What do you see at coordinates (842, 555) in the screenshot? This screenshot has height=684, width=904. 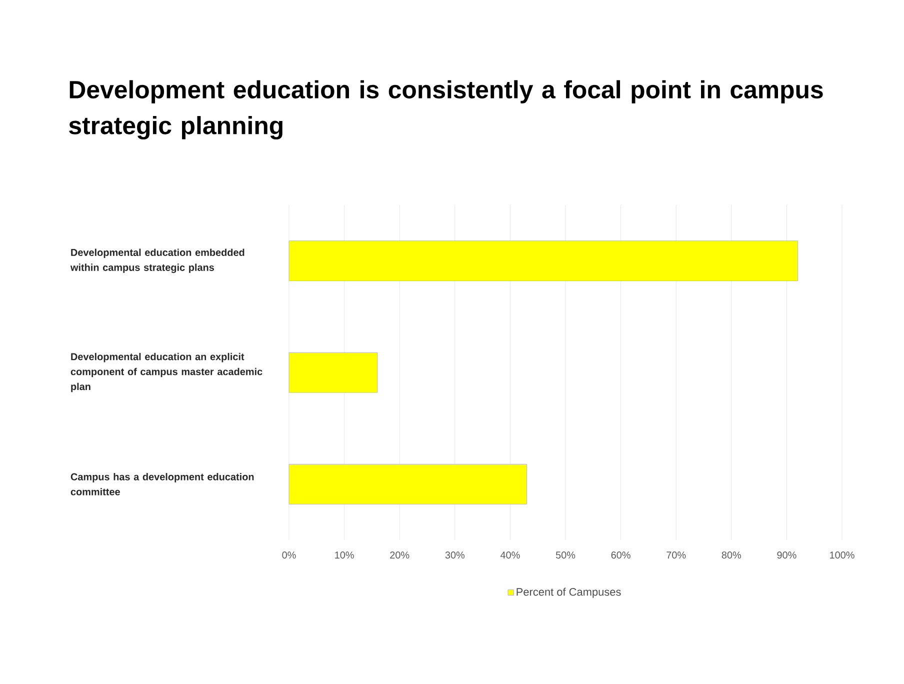 I see `x-tick-label: 100%` at bounding box center [842, 555].